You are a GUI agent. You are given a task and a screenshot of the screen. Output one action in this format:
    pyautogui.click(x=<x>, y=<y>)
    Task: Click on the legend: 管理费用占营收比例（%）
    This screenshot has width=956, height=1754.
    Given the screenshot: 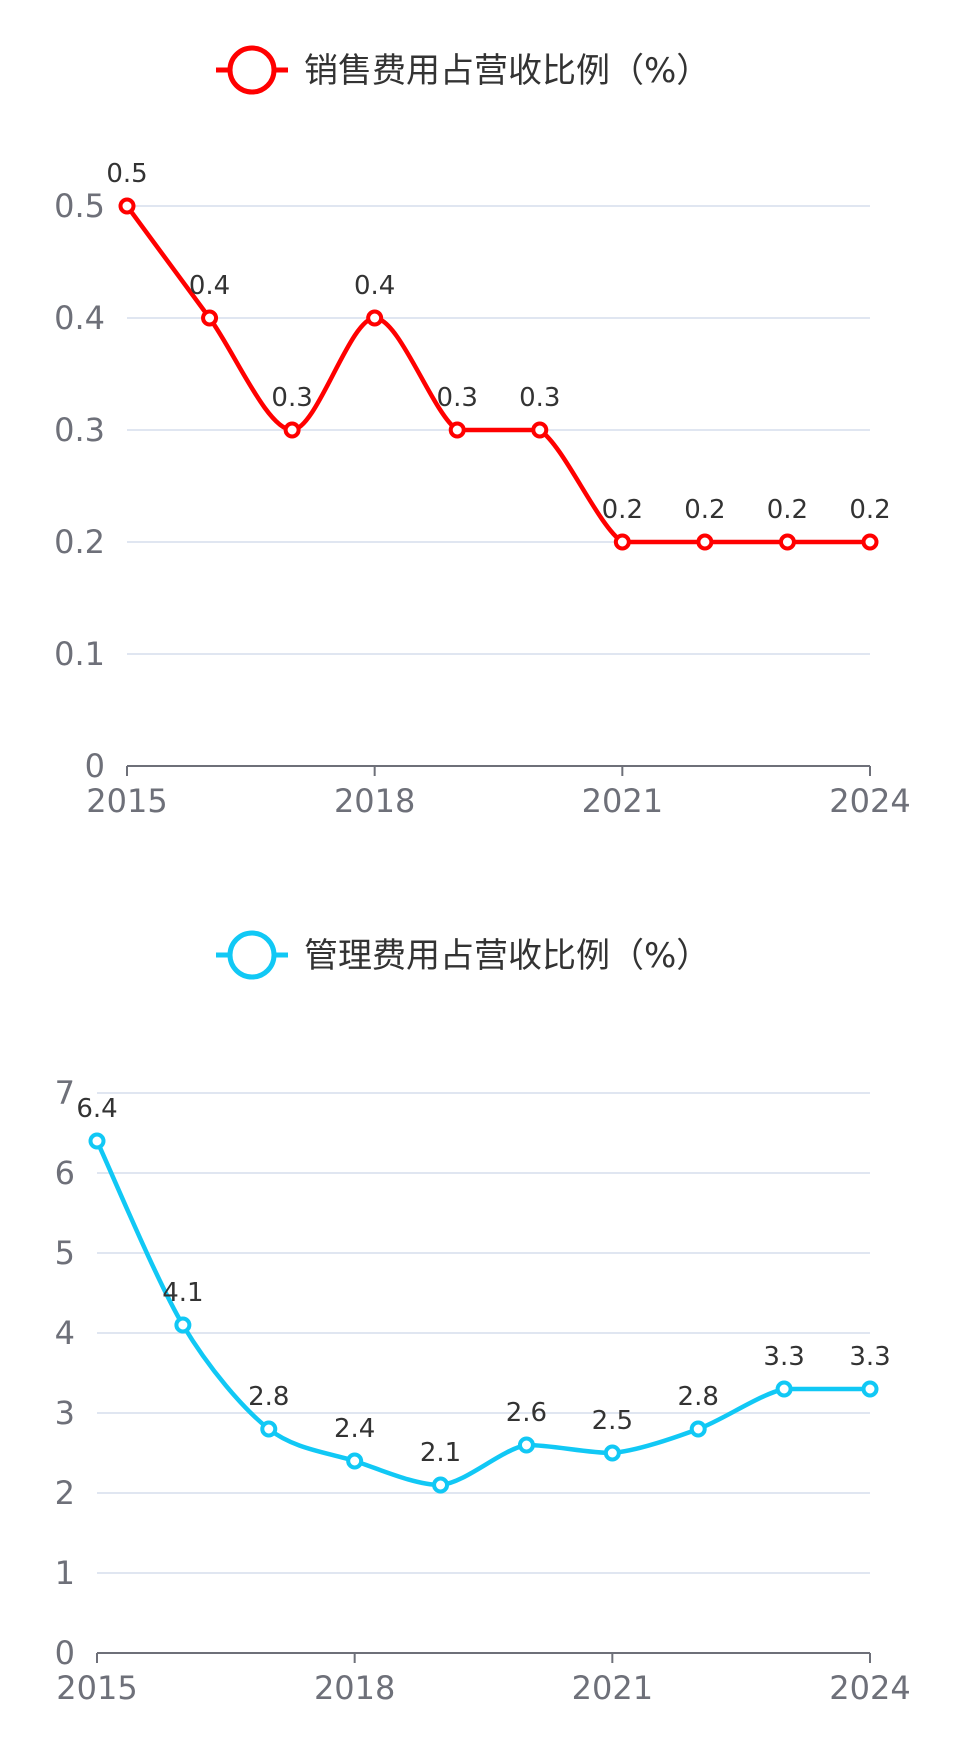 What is the action you would take?
    pyautogui.click(x=463, y=955)
    